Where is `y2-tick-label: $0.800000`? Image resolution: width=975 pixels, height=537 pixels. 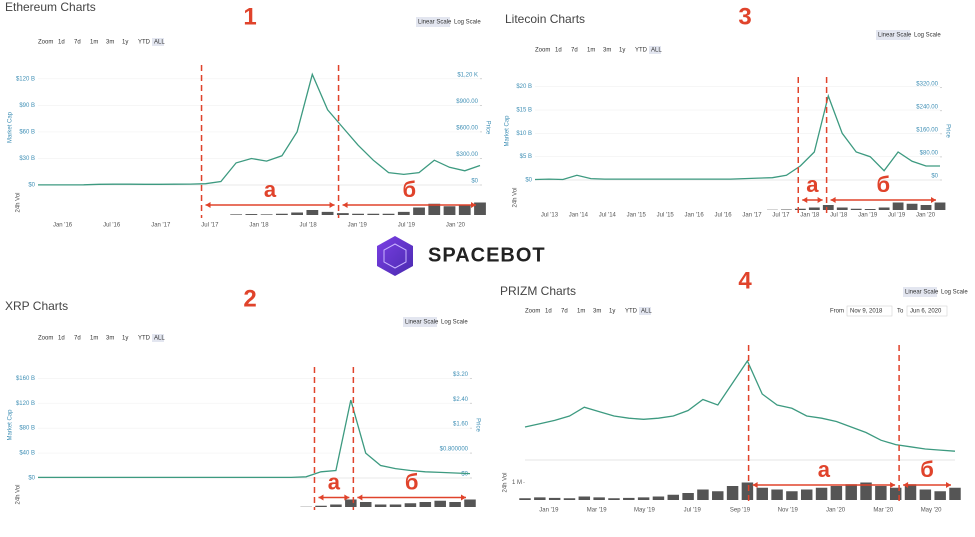
y2-tick-label: $0.800000 is located at coordinates (454, 450).